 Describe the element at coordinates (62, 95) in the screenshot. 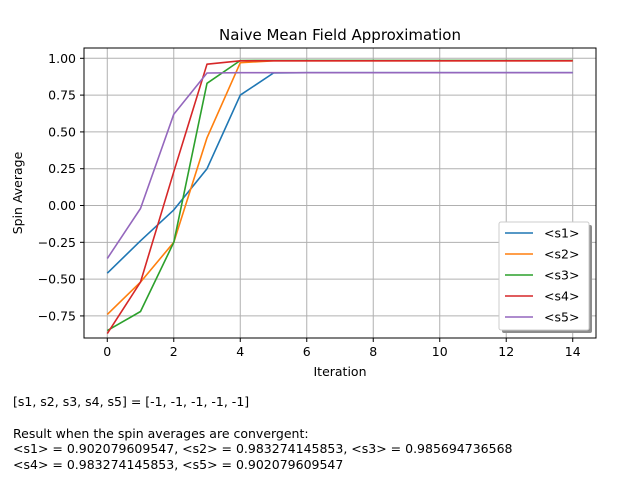

I see `y-tick-label: 0.75` at that location.